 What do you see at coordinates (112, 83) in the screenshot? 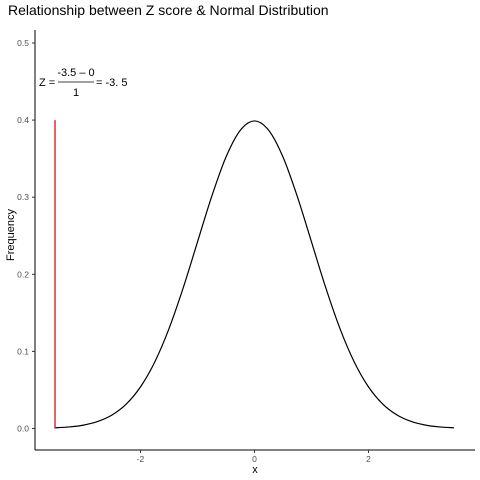
I see `annotation-result: = -3. 5` at bounding box center [112, 83].